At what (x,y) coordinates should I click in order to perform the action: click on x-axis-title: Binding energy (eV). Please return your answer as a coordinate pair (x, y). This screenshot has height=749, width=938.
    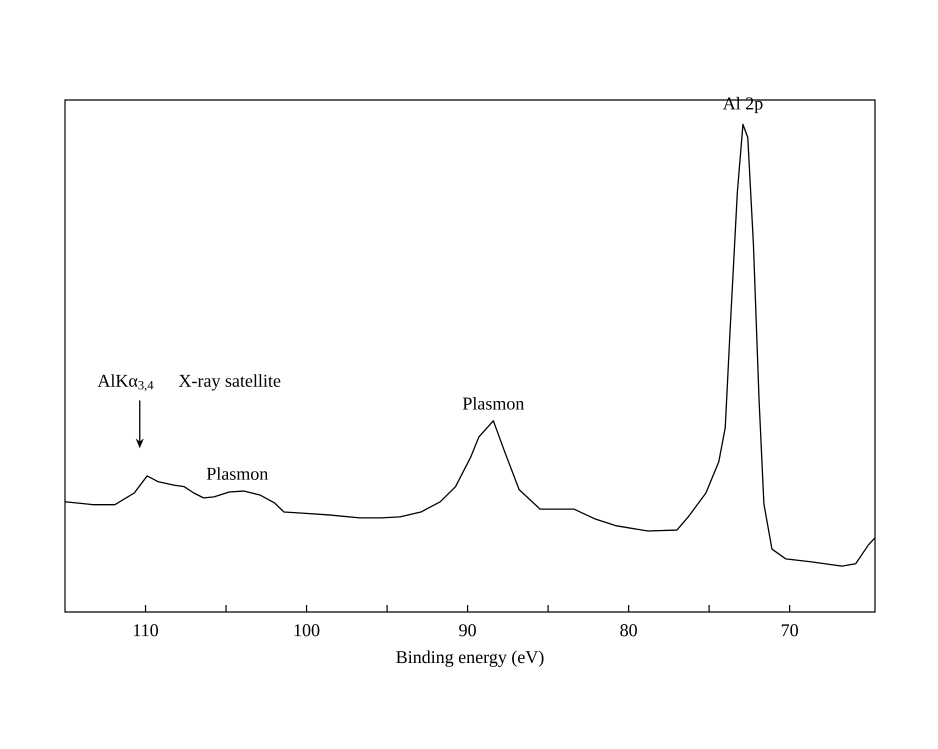
    Looking at the image, I should click on (470, 658).